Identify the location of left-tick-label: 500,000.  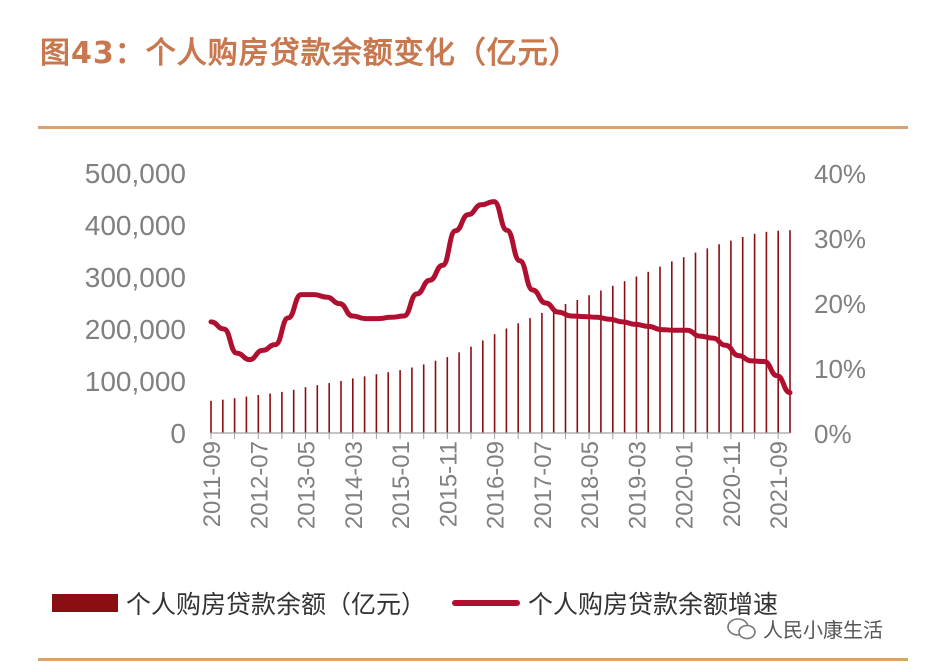
(135, 173).